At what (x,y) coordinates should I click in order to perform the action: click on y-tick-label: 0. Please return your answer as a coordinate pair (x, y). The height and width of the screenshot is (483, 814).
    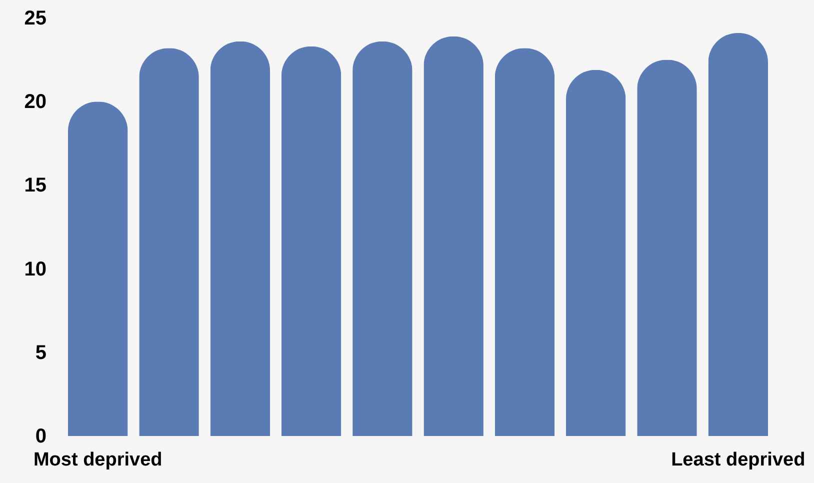
    Looking at the image, I should click on (40, 437).